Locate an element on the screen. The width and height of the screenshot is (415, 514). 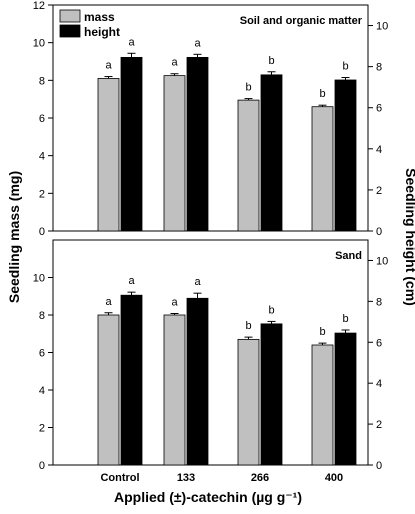
y-axis-left-title: Seedling mass (mg) is located at coordinates (14, 237).